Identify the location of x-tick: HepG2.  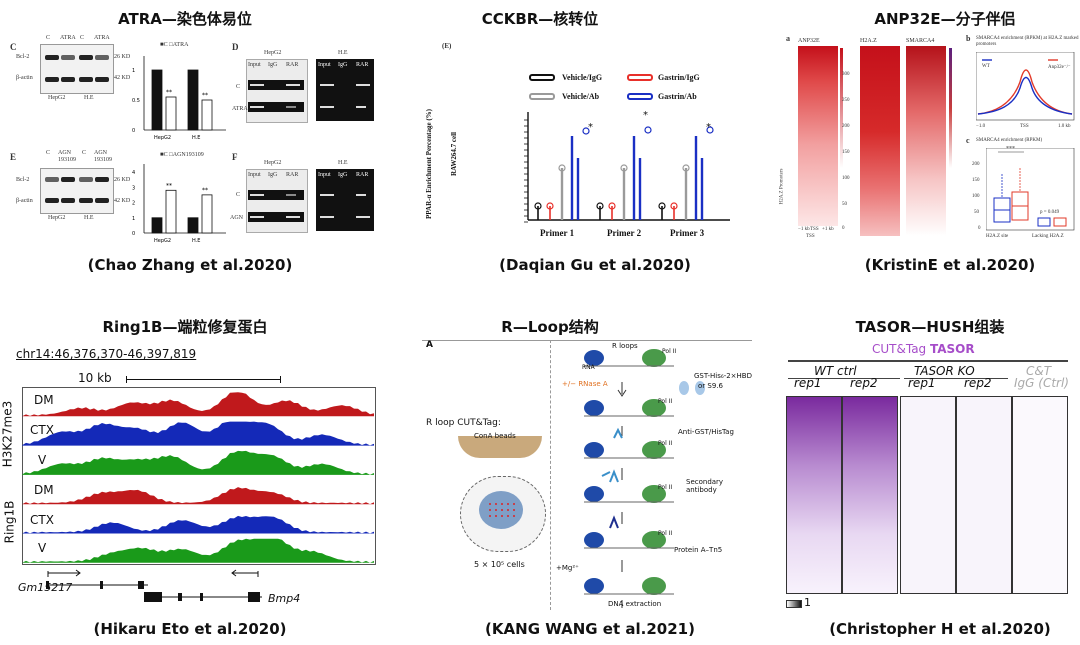
(162, 138).